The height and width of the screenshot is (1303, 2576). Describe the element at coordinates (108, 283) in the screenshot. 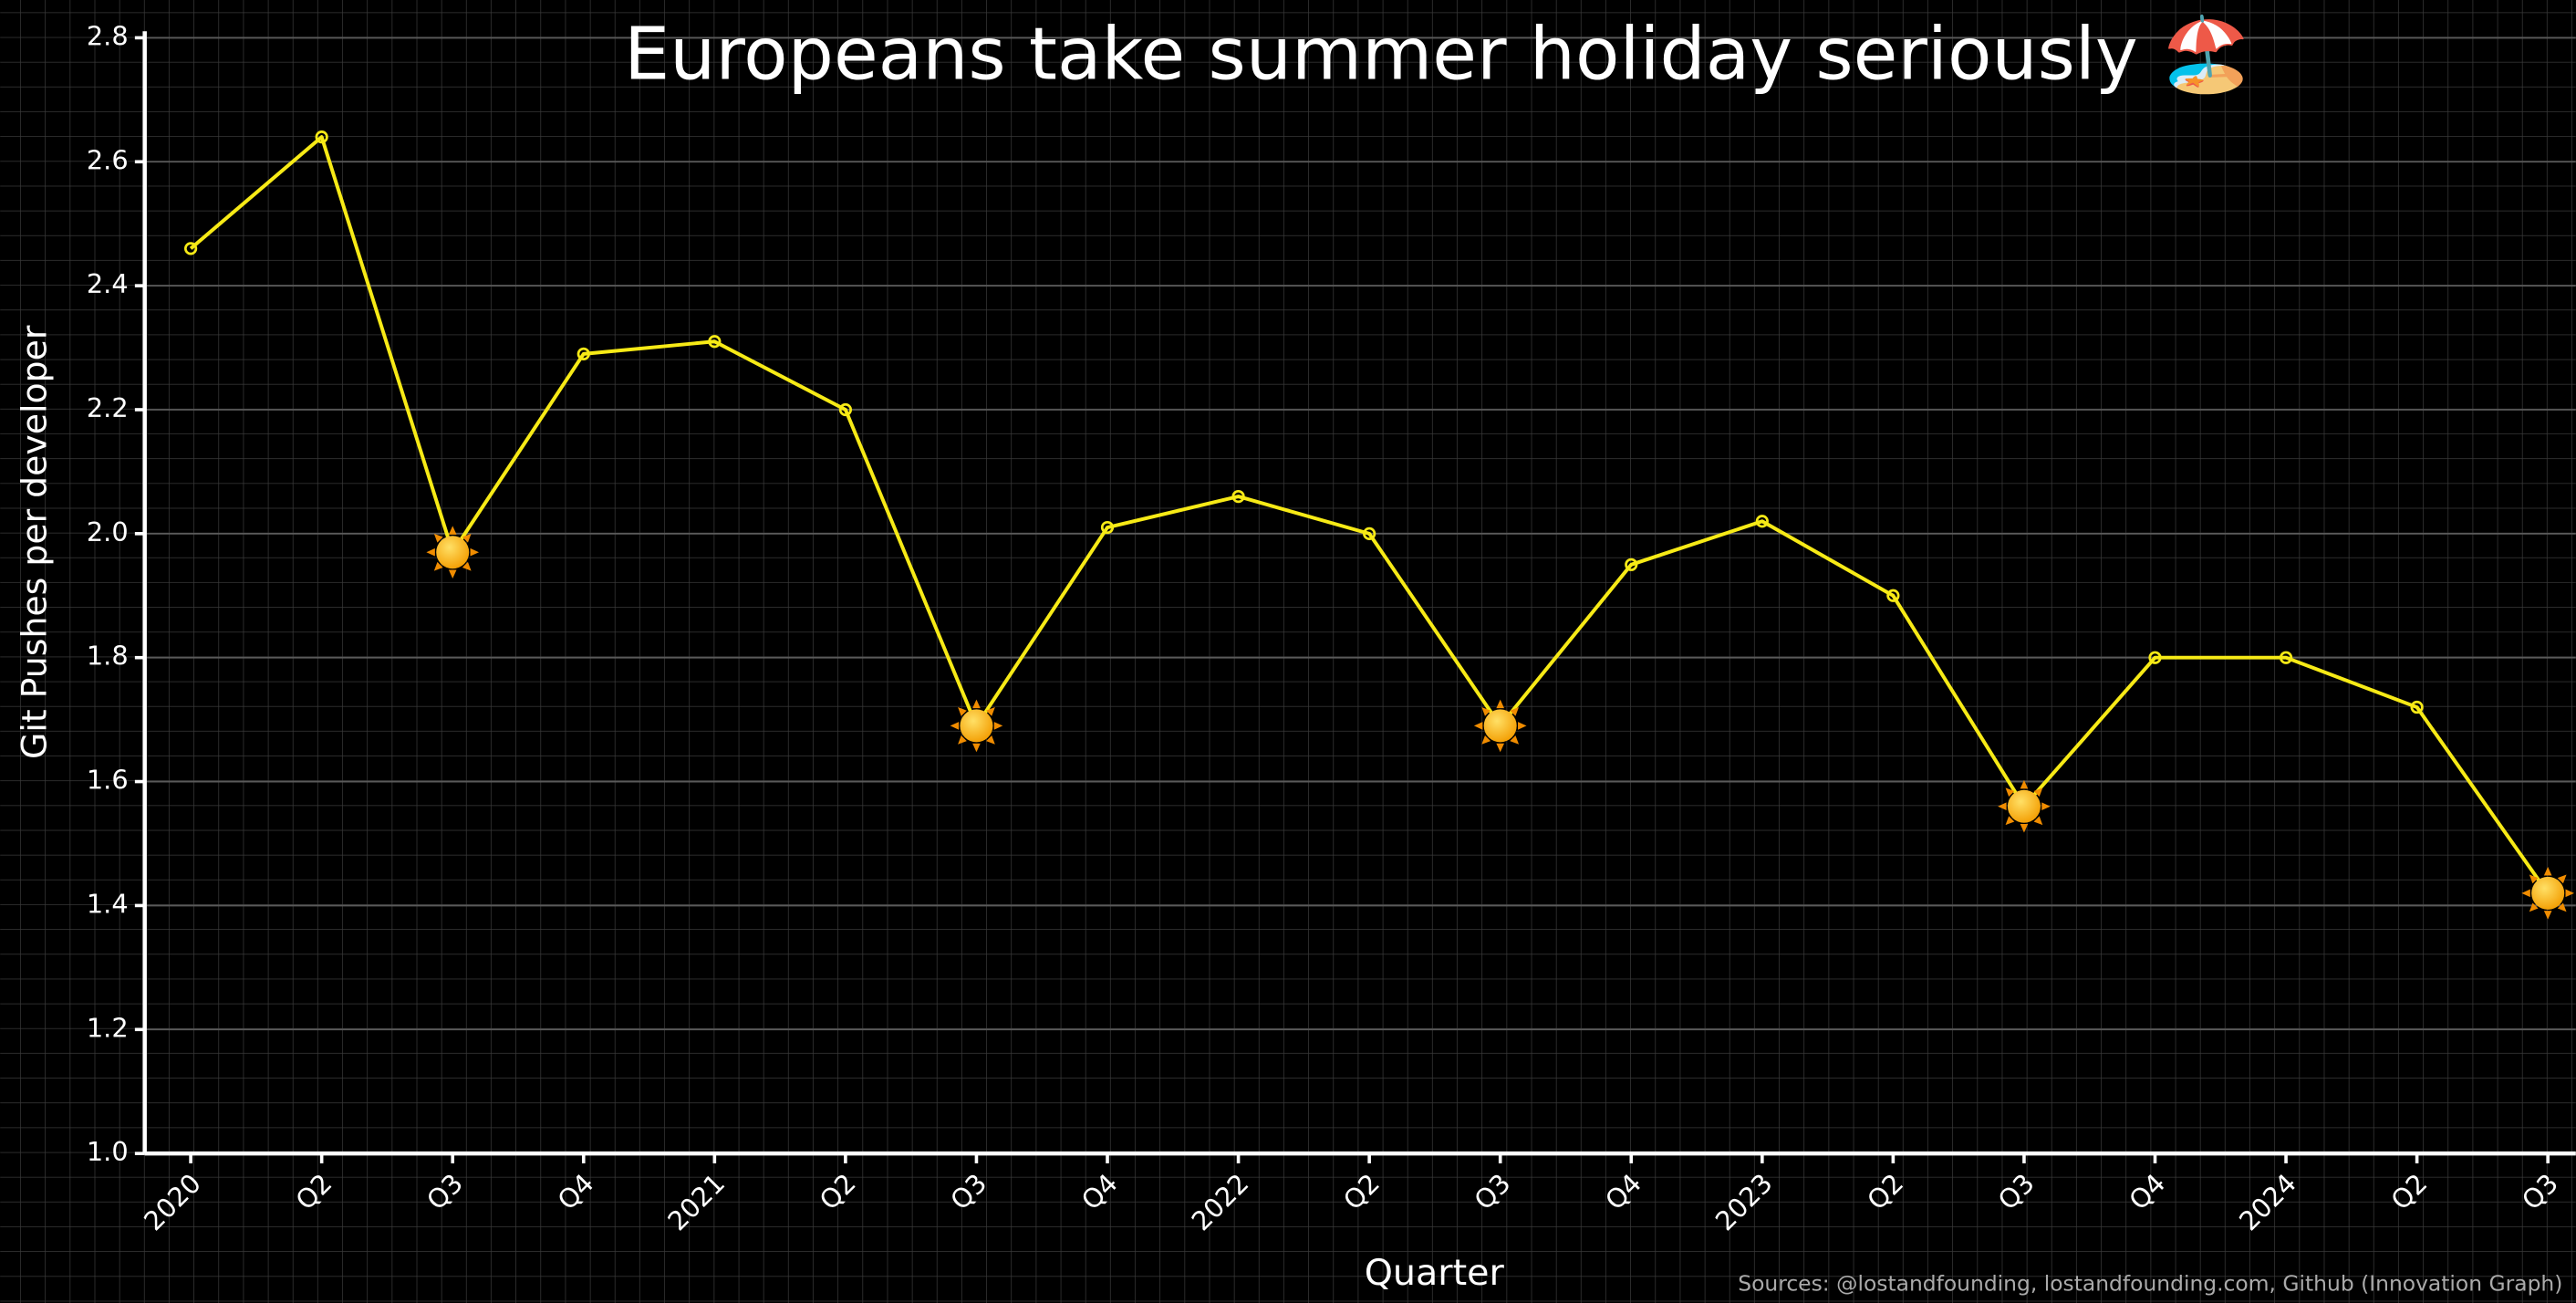

I see `y-tick-label: 2.4` at that location.